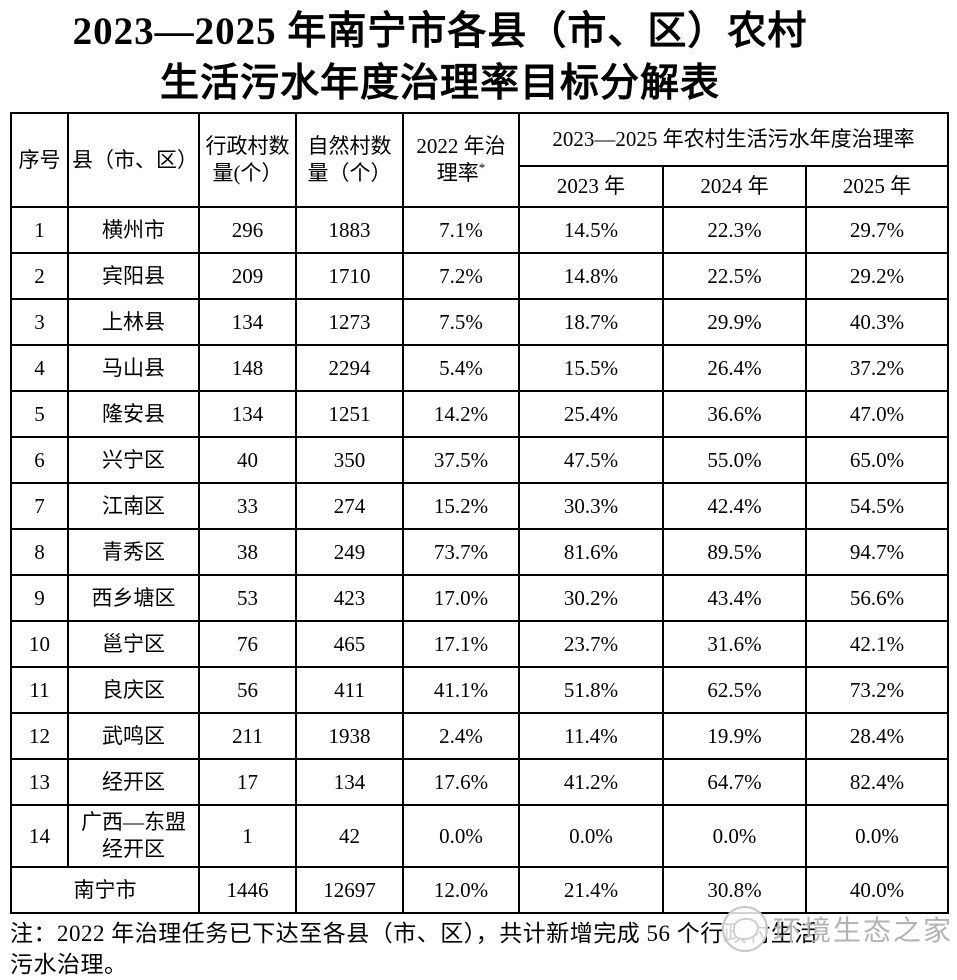  Describe the element at coordinates (39, 736) in the screenshot. I see `cell-no: 12` at that location.